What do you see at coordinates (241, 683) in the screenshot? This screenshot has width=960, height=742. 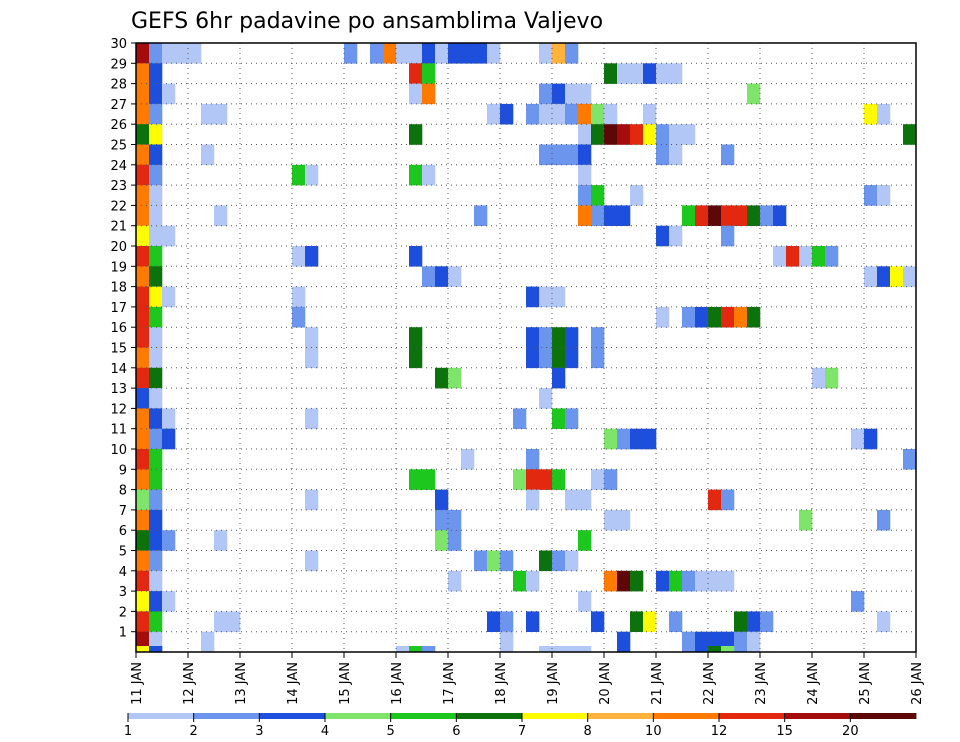 I see `x-tick-label: 13 JAN` at bounding box center [241, 683].